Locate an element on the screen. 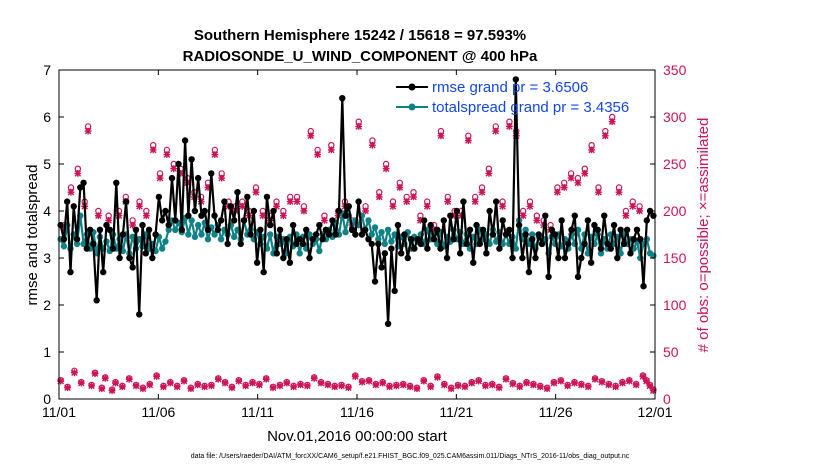  legend-spread-label: totalspread grand pr = 3.4356 is located at coordinates (530, 107).